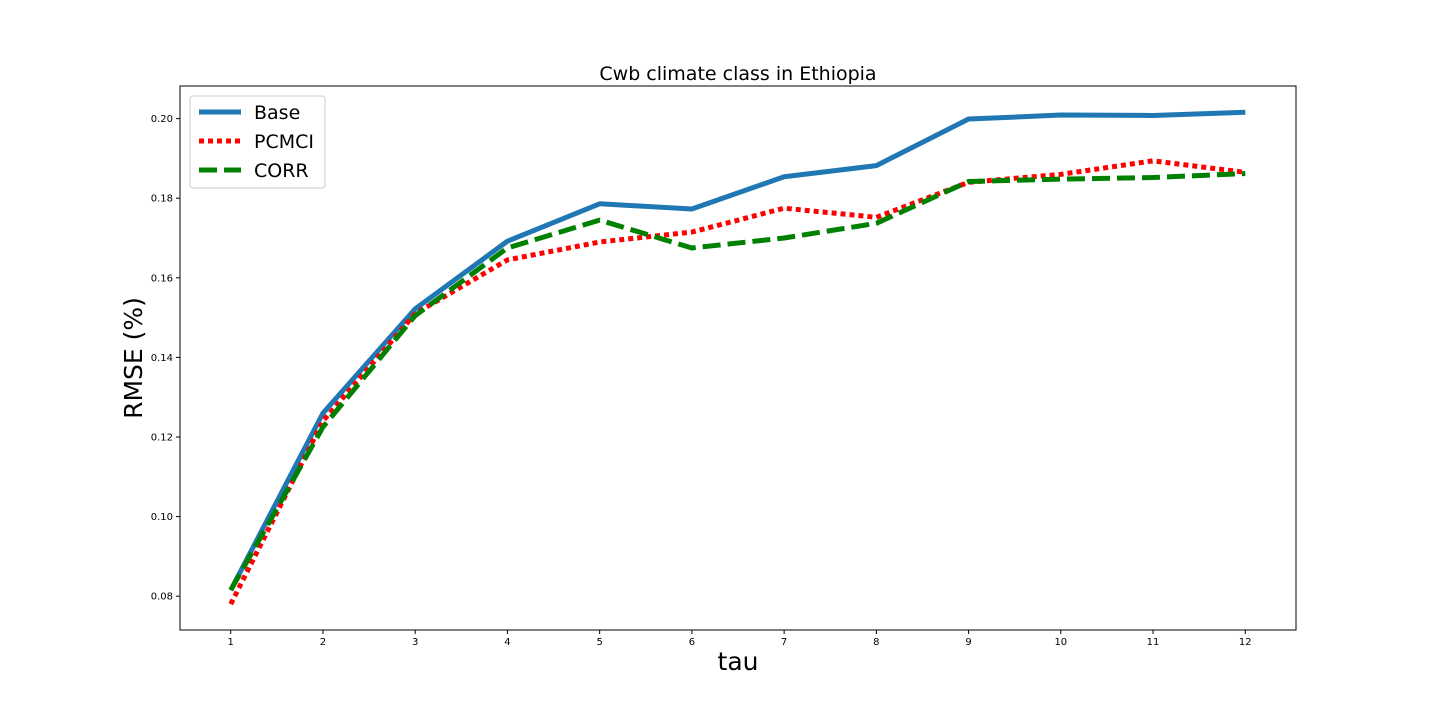 This screenshot has width=1440, height=720. Describe the element at coordinates (231, 642) in the screenshot. I see `x-tick-label: 1` at that location.